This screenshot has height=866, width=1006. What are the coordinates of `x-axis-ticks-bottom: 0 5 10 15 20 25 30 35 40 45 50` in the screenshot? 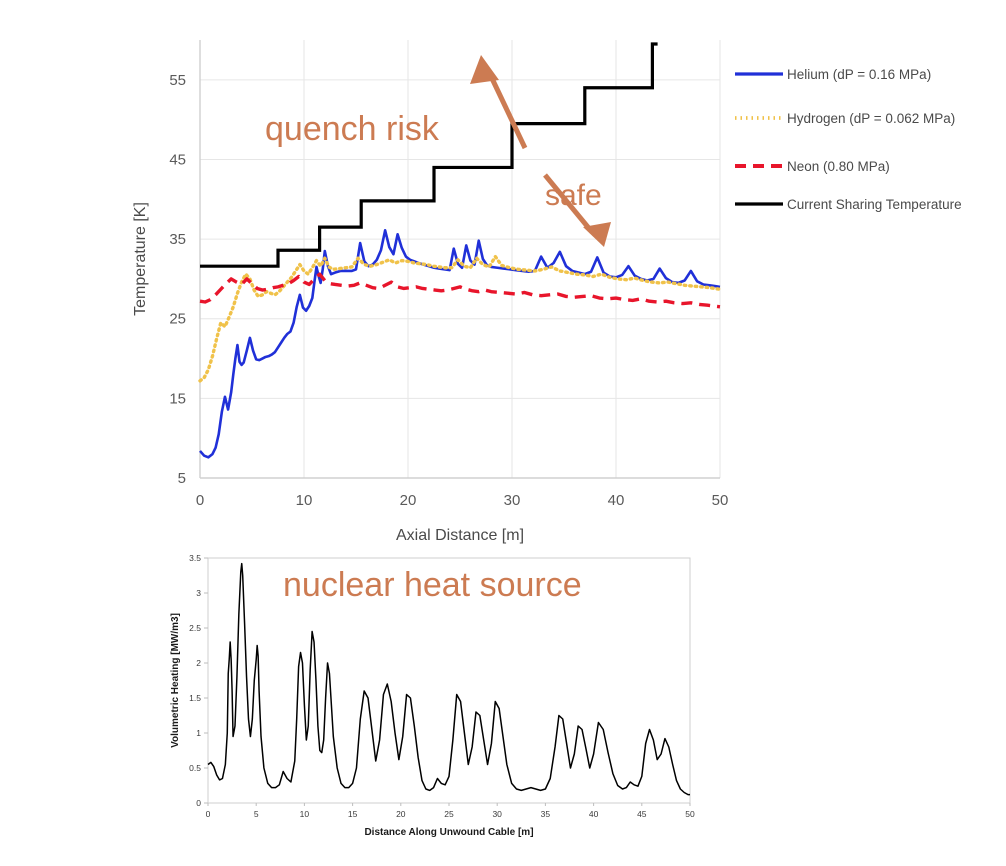 It's located at (450, 811).